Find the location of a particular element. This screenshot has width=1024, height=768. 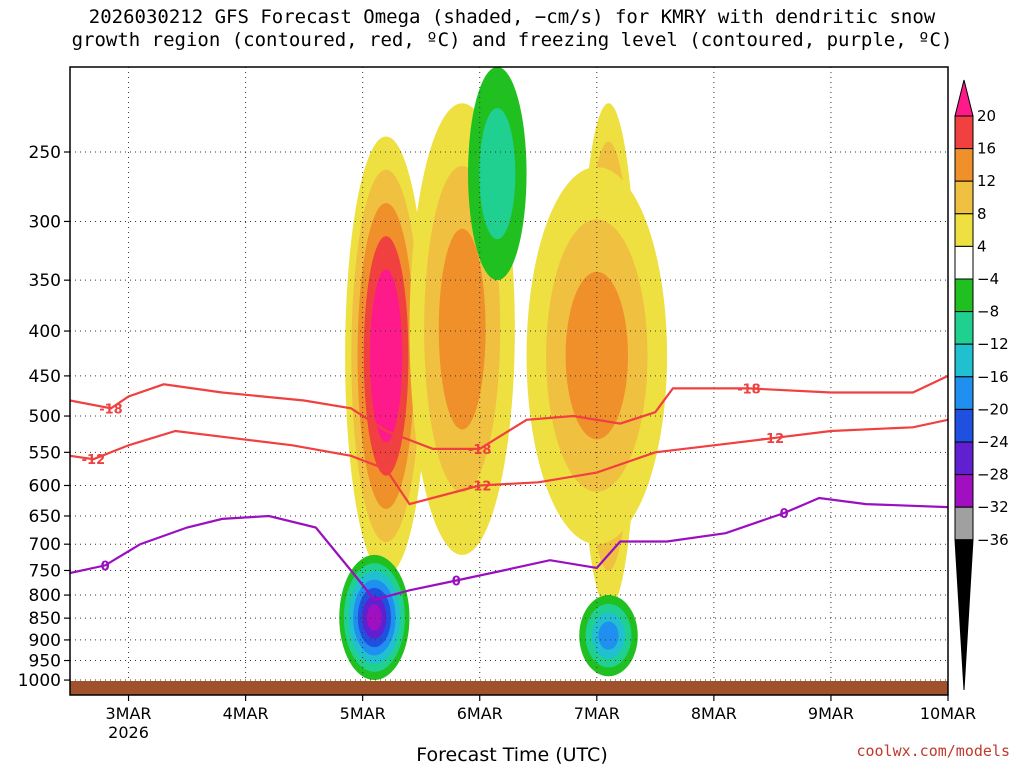

colorbar-label-11: −28 is located at coordinates (993, 475).